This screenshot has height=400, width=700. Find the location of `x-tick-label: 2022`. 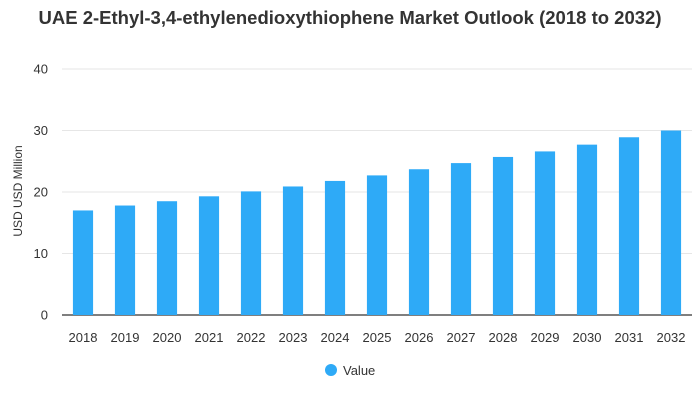

x-tick-label: 2022 is located at coordinates (251, 337).